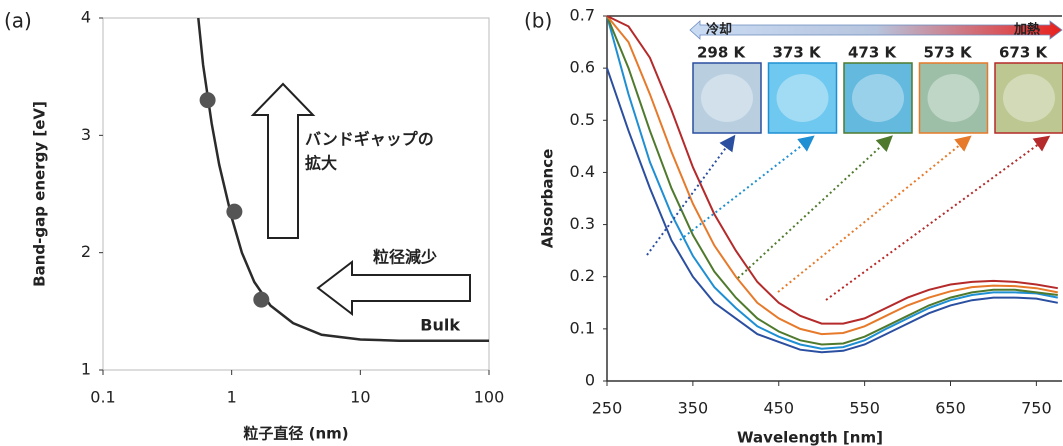 The width and height of the screenshot is (1063, 446). I want to click on y-tick-label: 0.7, so click(582, 15).